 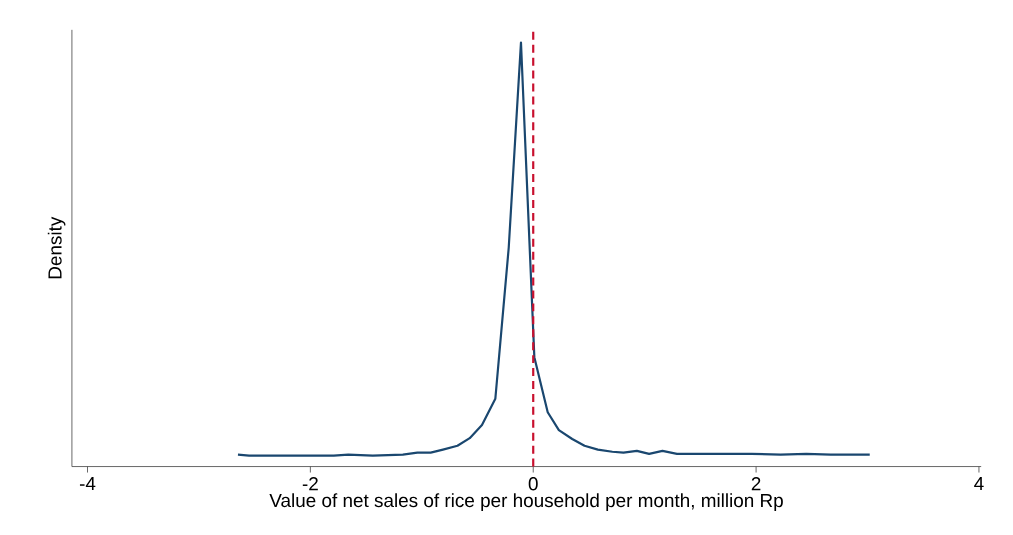 What do you see at coordinates (533, 483) in the screenshot?
I see `x-tick-label: 0` at bounding box center [533, 483].